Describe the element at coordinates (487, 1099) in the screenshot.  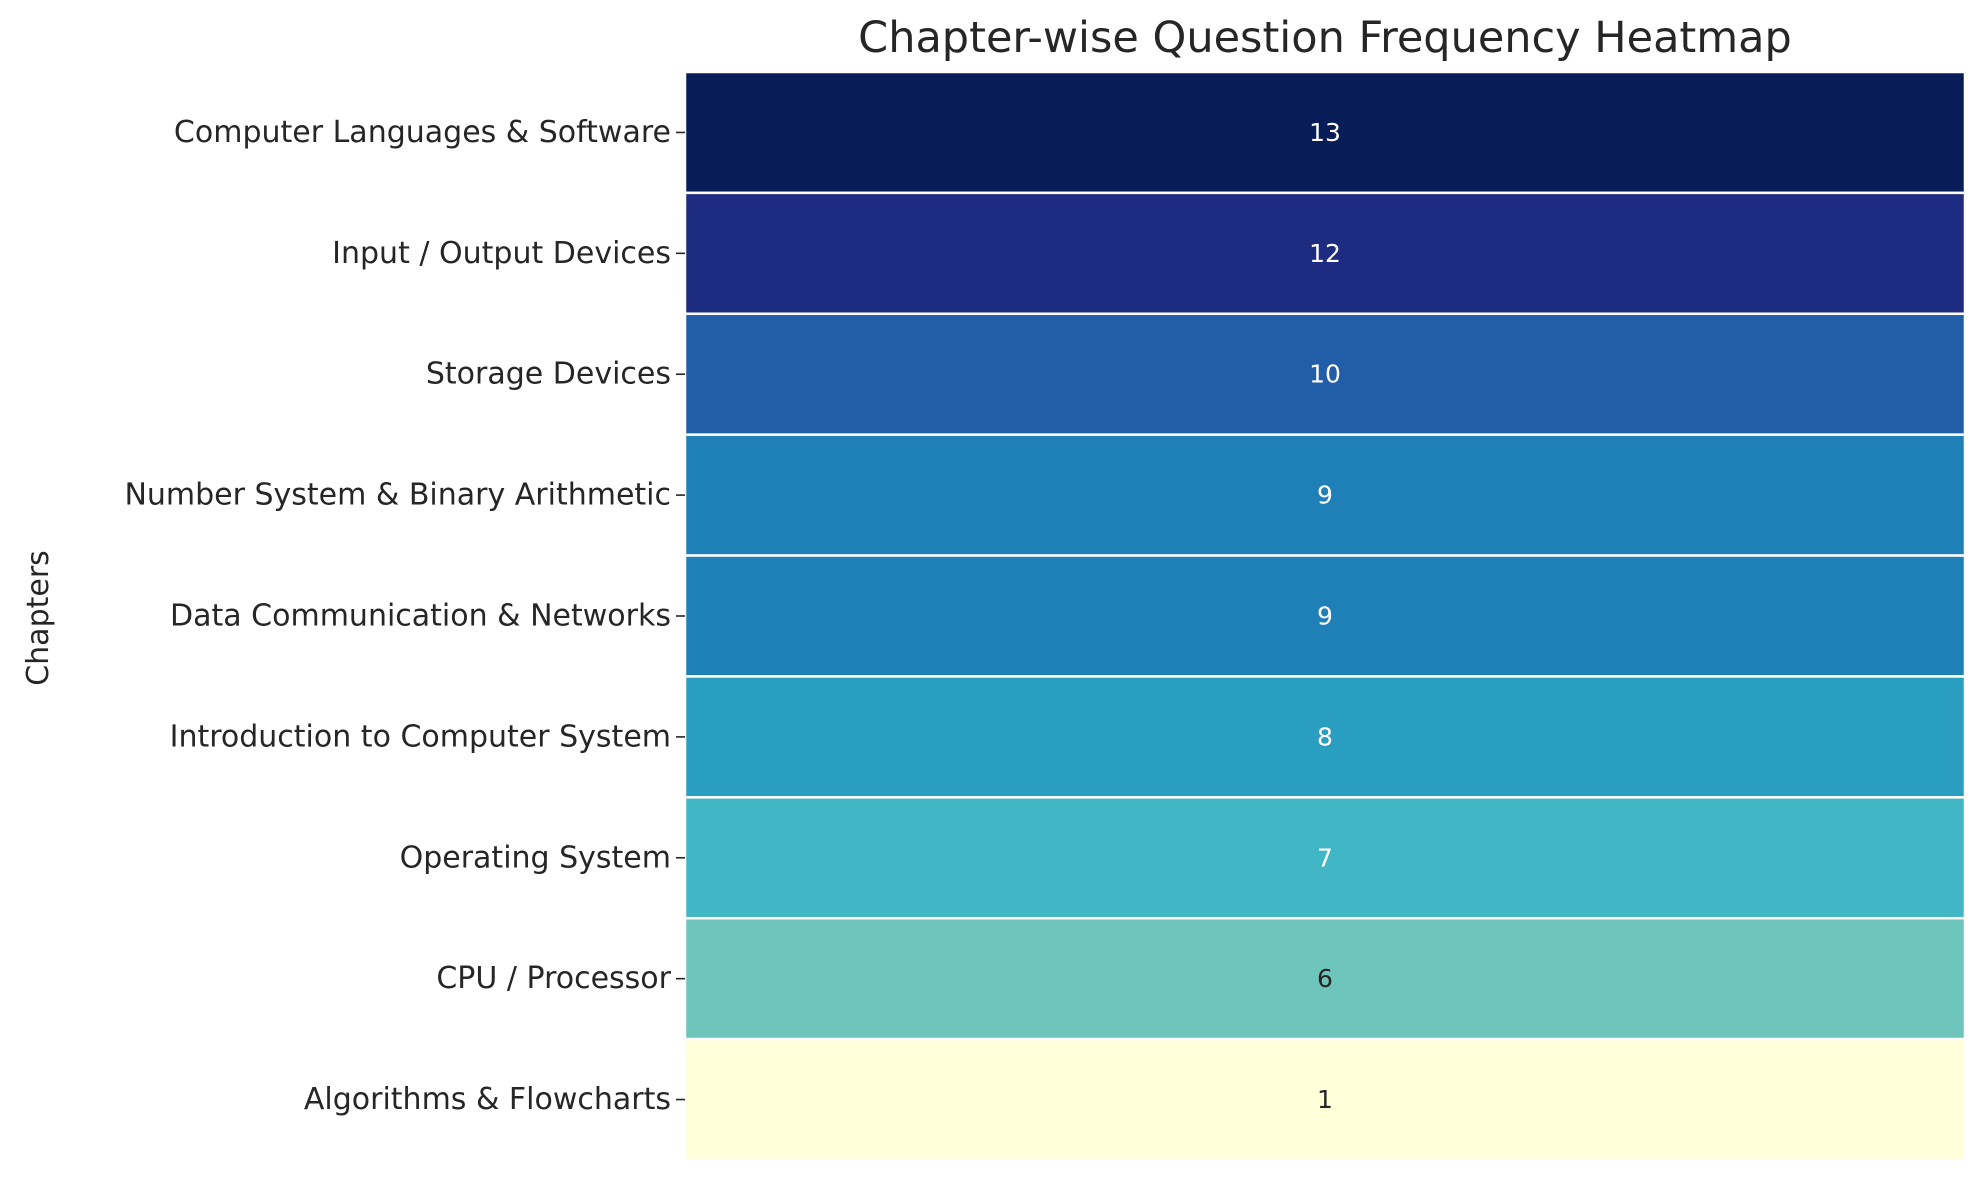
I see `y-tick-label-algorithms-flowcharts: Algorithms & Flowcharts` at that location.